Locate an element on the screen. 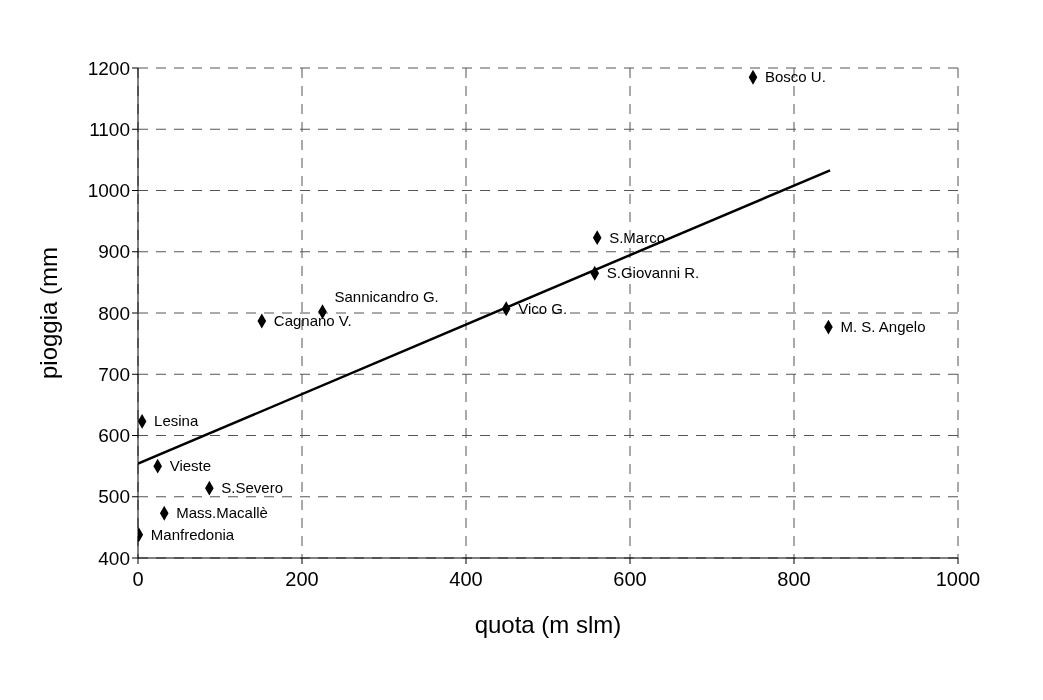 This screenshot has height=700, width=1043. annotation: Vico G. is located at coordinates (543, 308).